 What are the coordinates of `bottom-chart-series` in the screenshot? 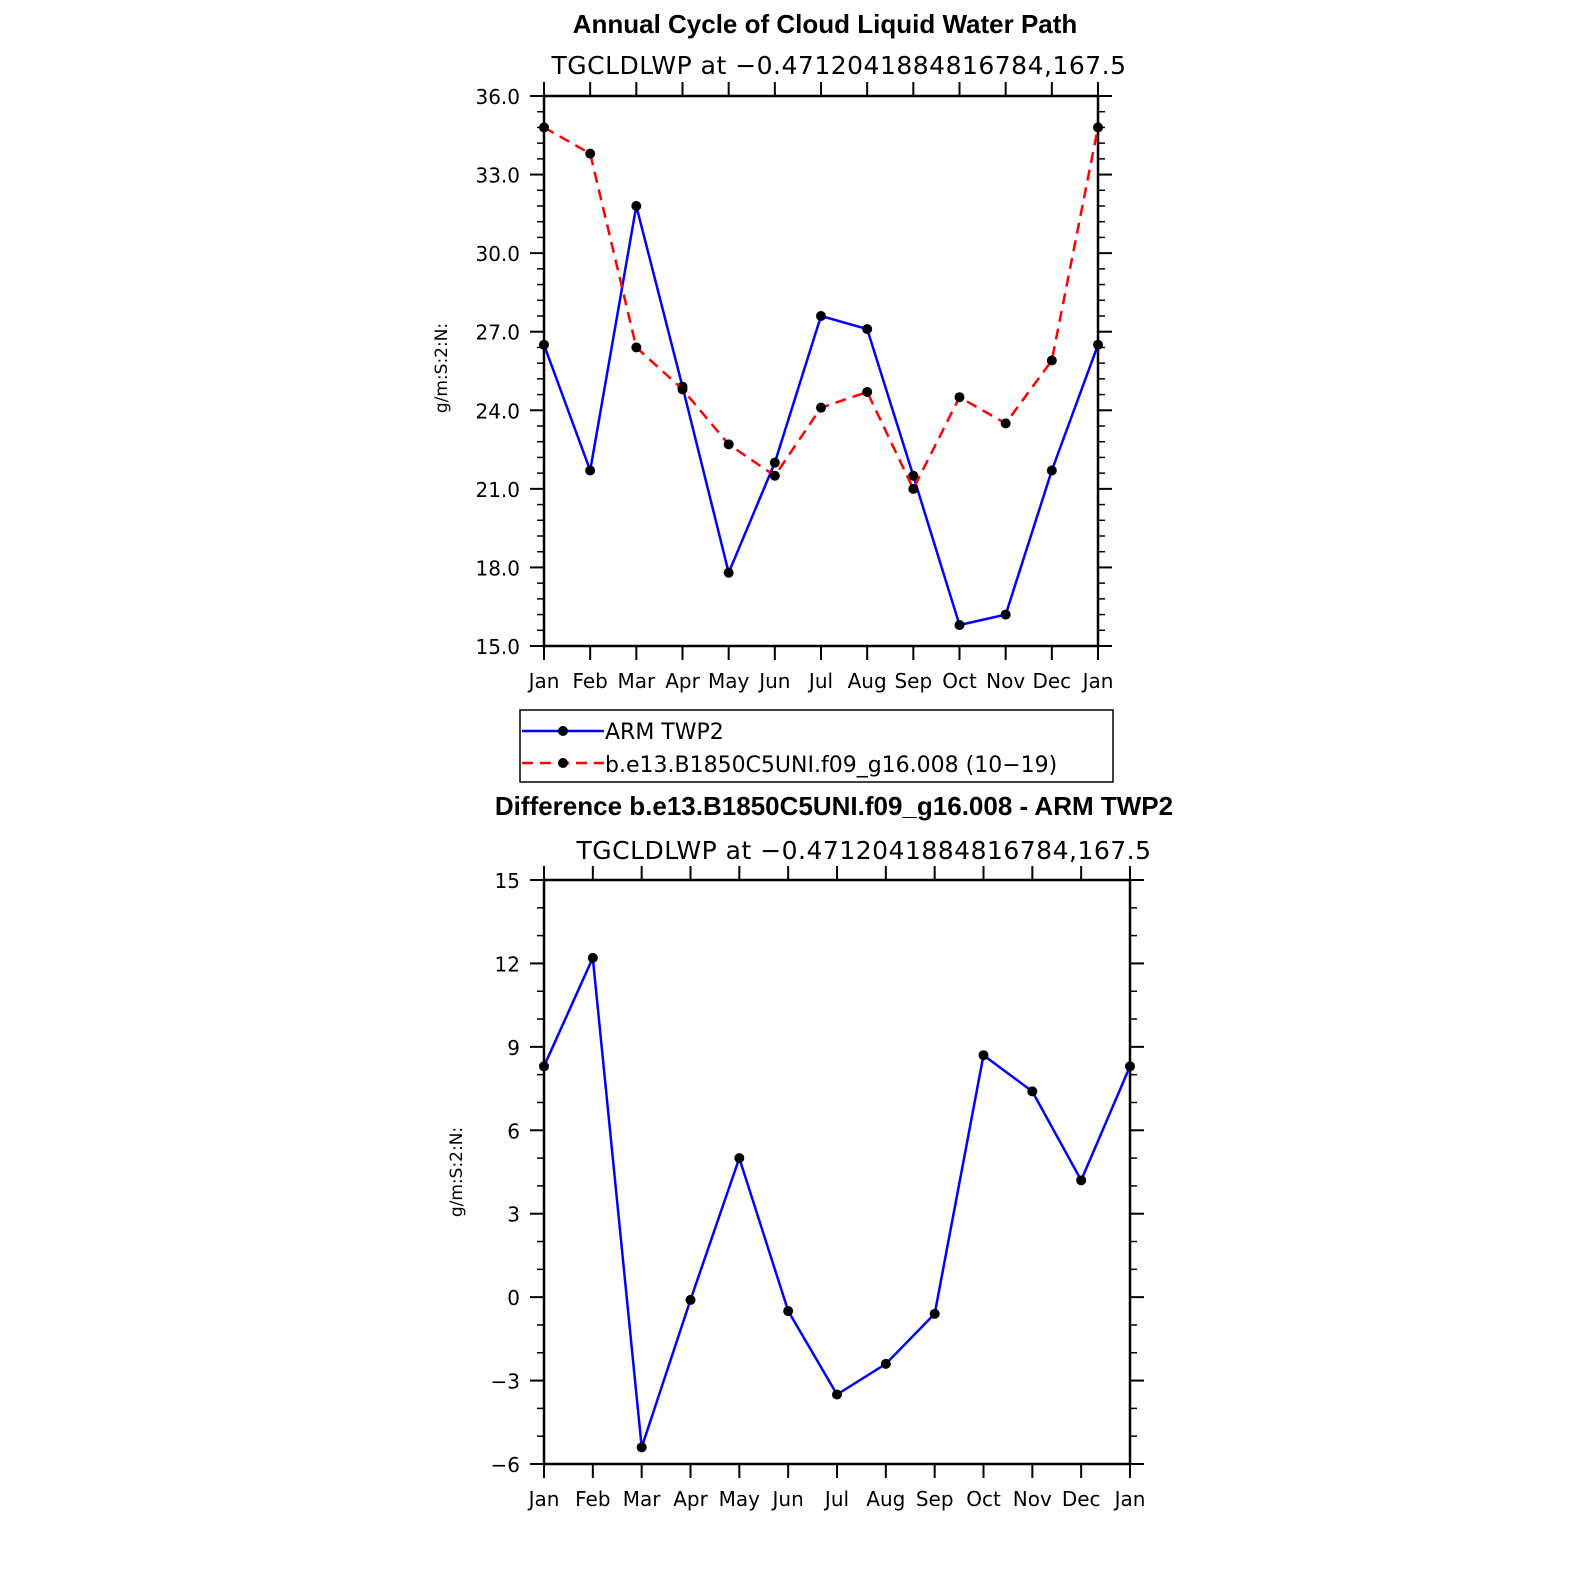 It's located at (837, 1202).